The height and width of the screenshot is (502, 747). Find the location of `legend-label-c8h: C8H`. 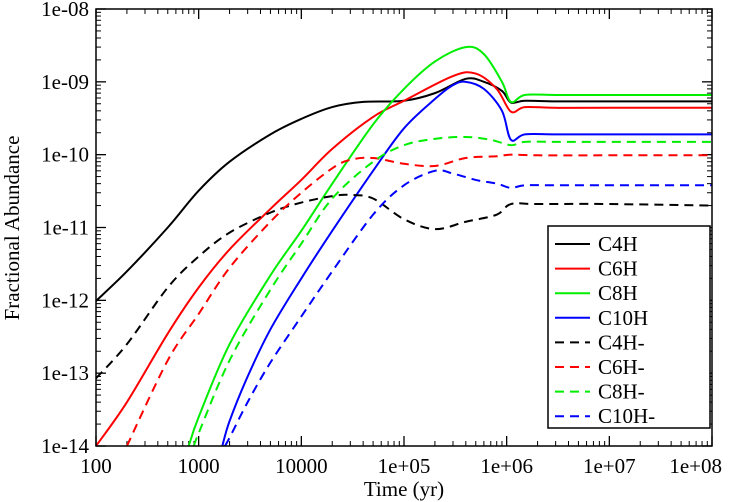

legend-label-c8h: C8H is located at coordinates (618, 293).